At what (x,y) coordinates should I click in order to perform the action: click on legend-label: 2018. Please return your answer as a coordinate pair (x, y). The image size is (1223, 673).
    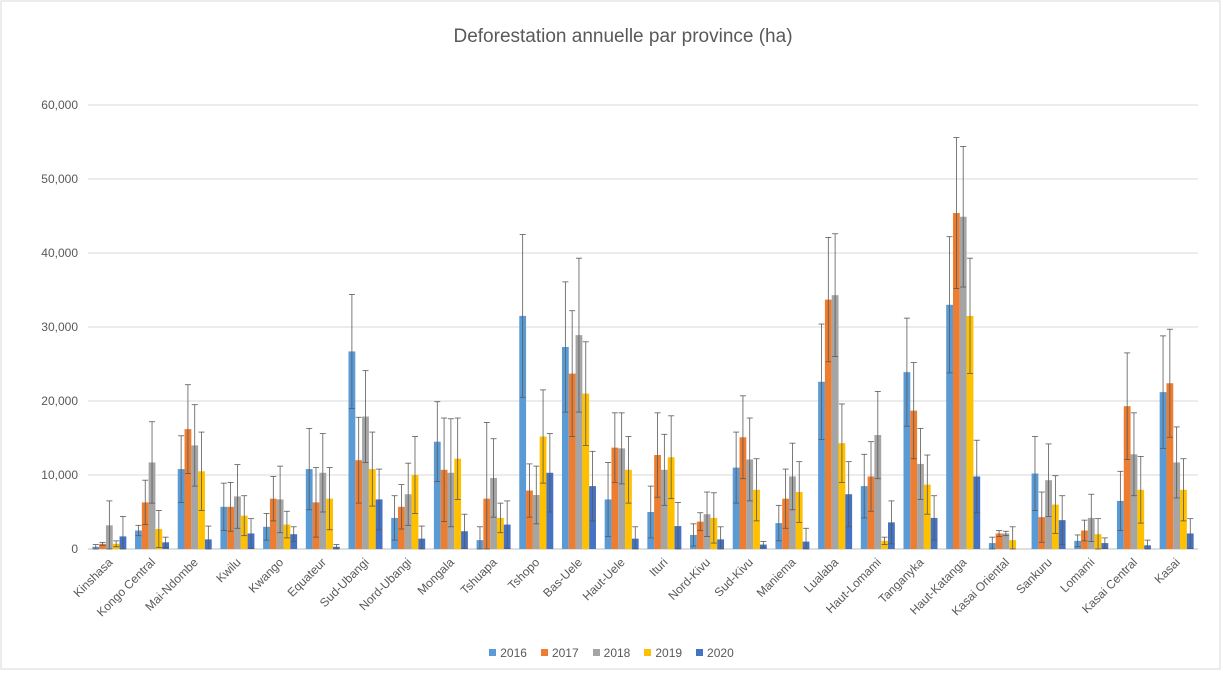
    Looking at the image, I should click on (617, 652).